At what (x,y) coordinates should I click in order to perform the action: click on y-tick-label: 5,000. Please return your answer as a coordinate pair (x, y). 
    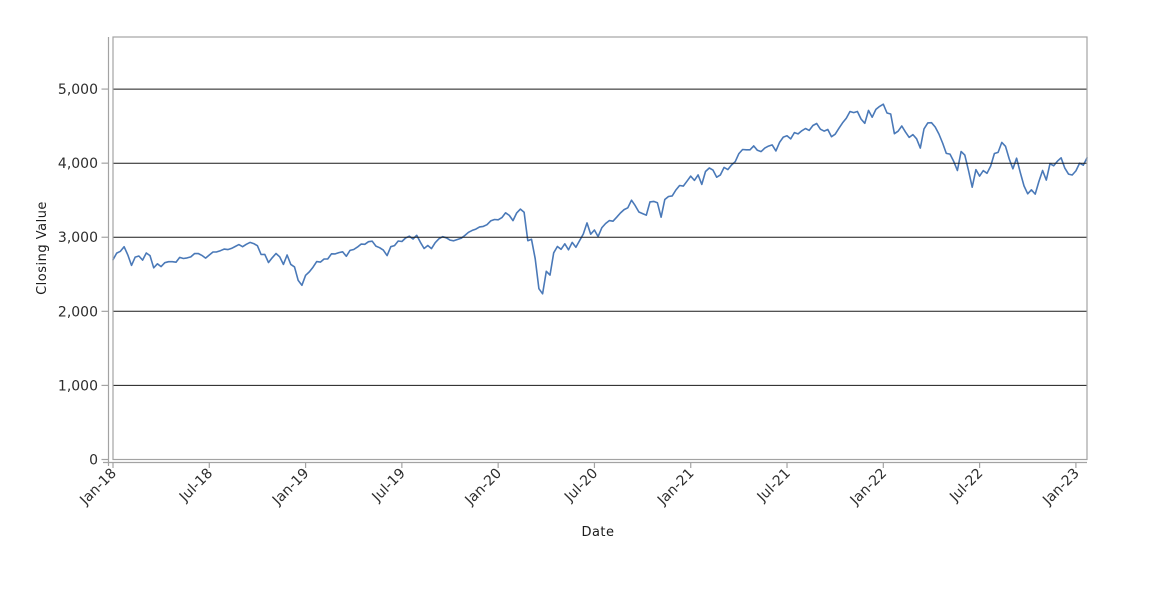
    Looking at the image, I should click on (78, 90).